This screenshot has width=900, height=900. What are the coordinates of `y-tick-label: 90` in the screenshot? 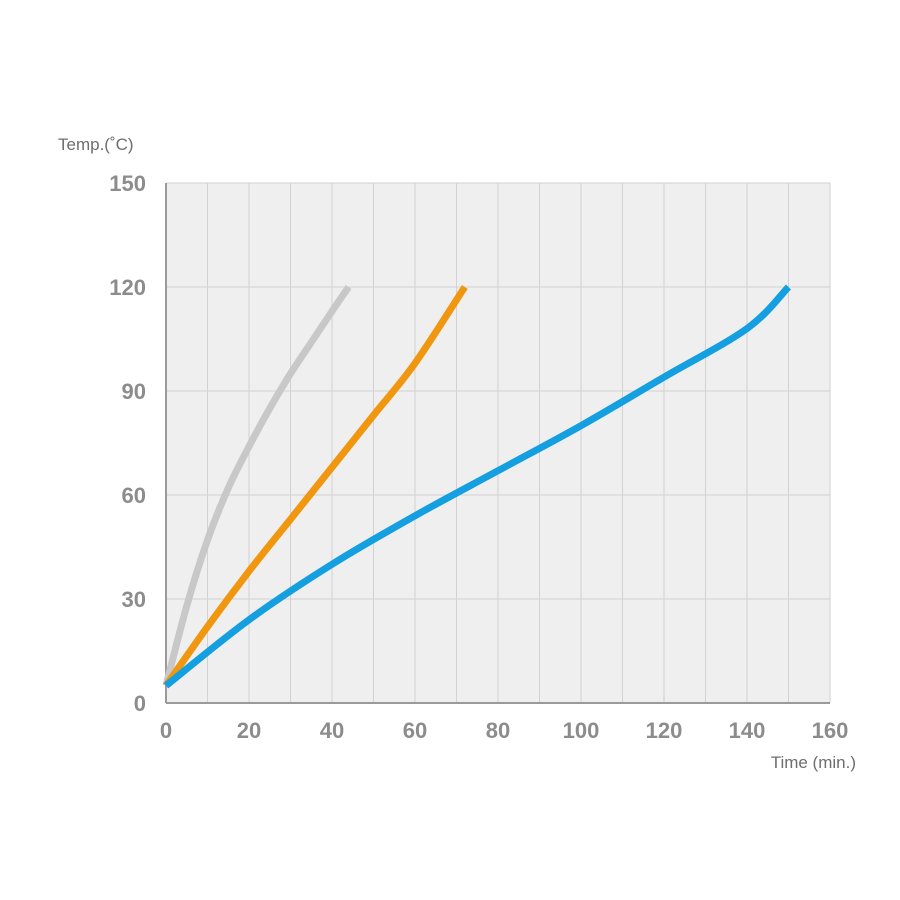 It's located at (134, 391).